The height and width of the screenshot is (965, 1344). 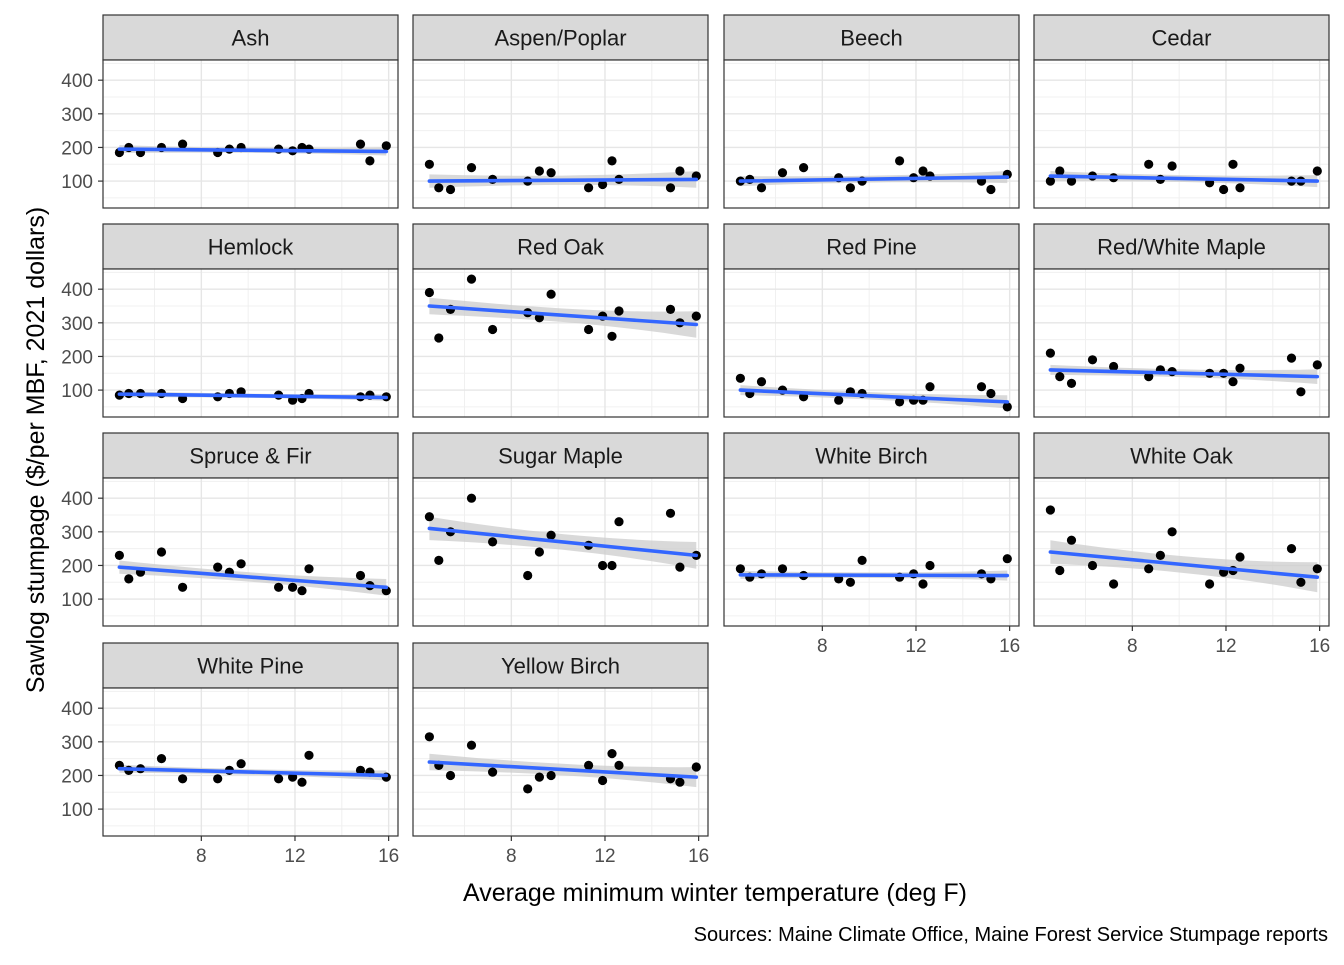 I want to click on panel-sugar-maple: Sugar Maple, so click(x=560, y=529).